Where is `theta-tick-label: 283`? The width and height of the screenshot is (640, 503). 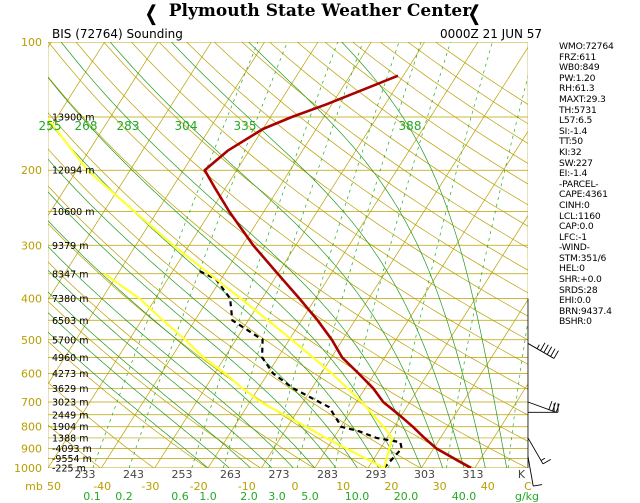 theta-tick-label: 283 is located at coordinates (327, 474).